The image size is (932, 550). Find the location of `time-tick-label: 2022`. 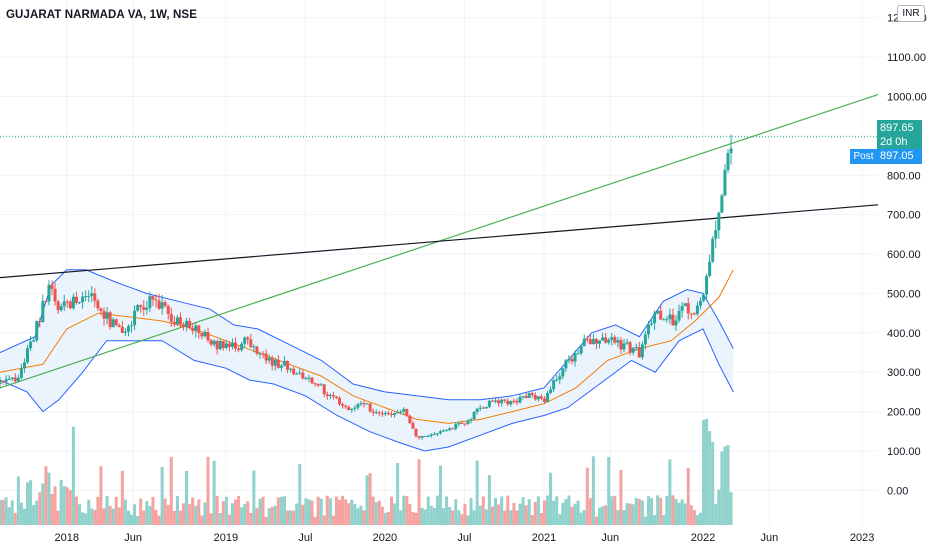

time-tick-label: 2022 is located at coordinates (703, 538).